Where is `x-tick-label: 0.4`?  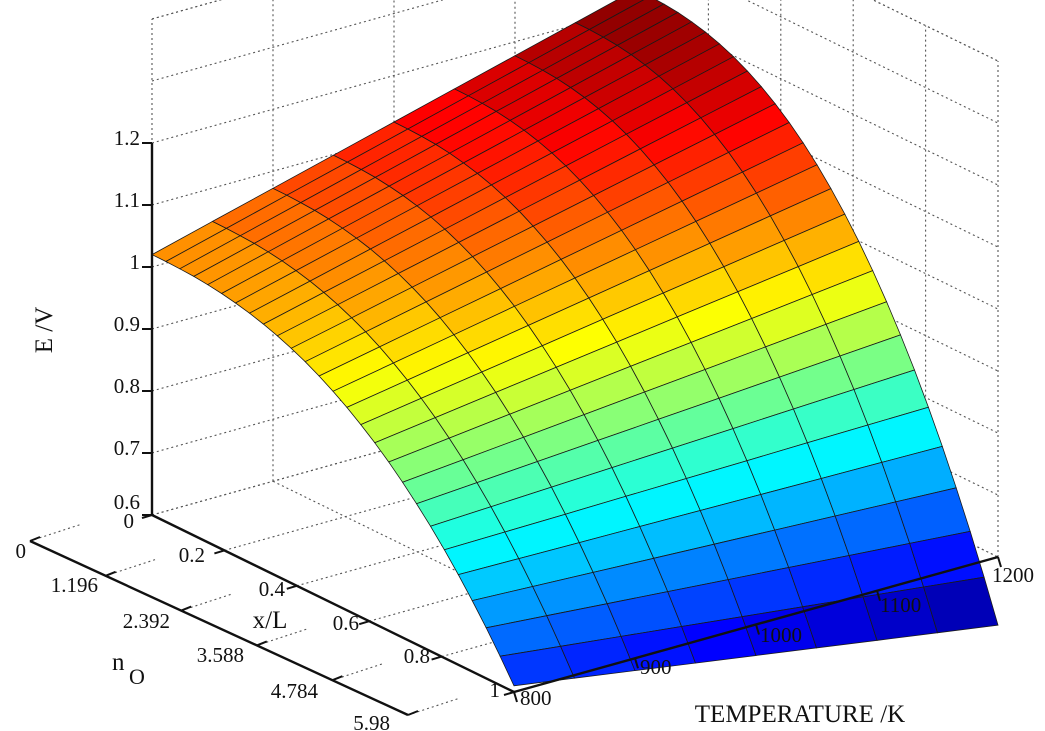
x-tick-label: 0.4 is located at coordinates (272, 589).